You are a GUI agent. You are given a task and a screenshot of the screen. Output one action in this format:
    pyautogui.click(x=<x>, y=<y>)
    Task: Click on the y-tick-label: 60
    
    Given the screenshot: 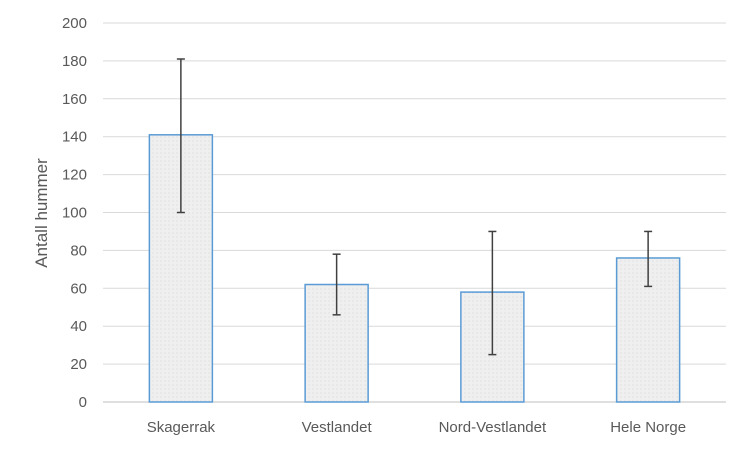 What is the action you would take?
    pyautogui.click(x=78, y=288)
    